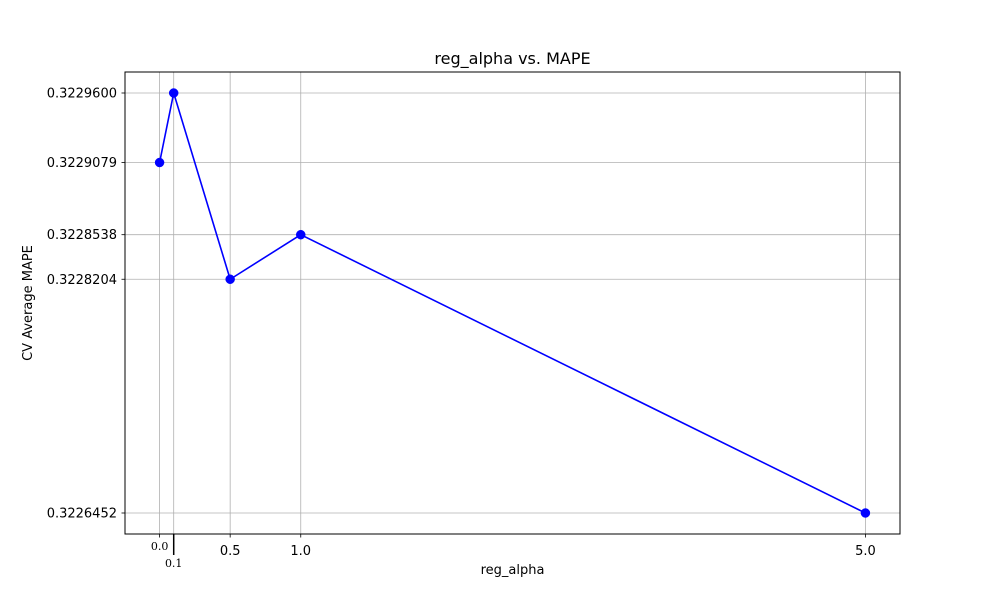 The image size is (1000, 600). I want to click on y-tick-label-0-3229600: 0.3229600, so click(82, 94).